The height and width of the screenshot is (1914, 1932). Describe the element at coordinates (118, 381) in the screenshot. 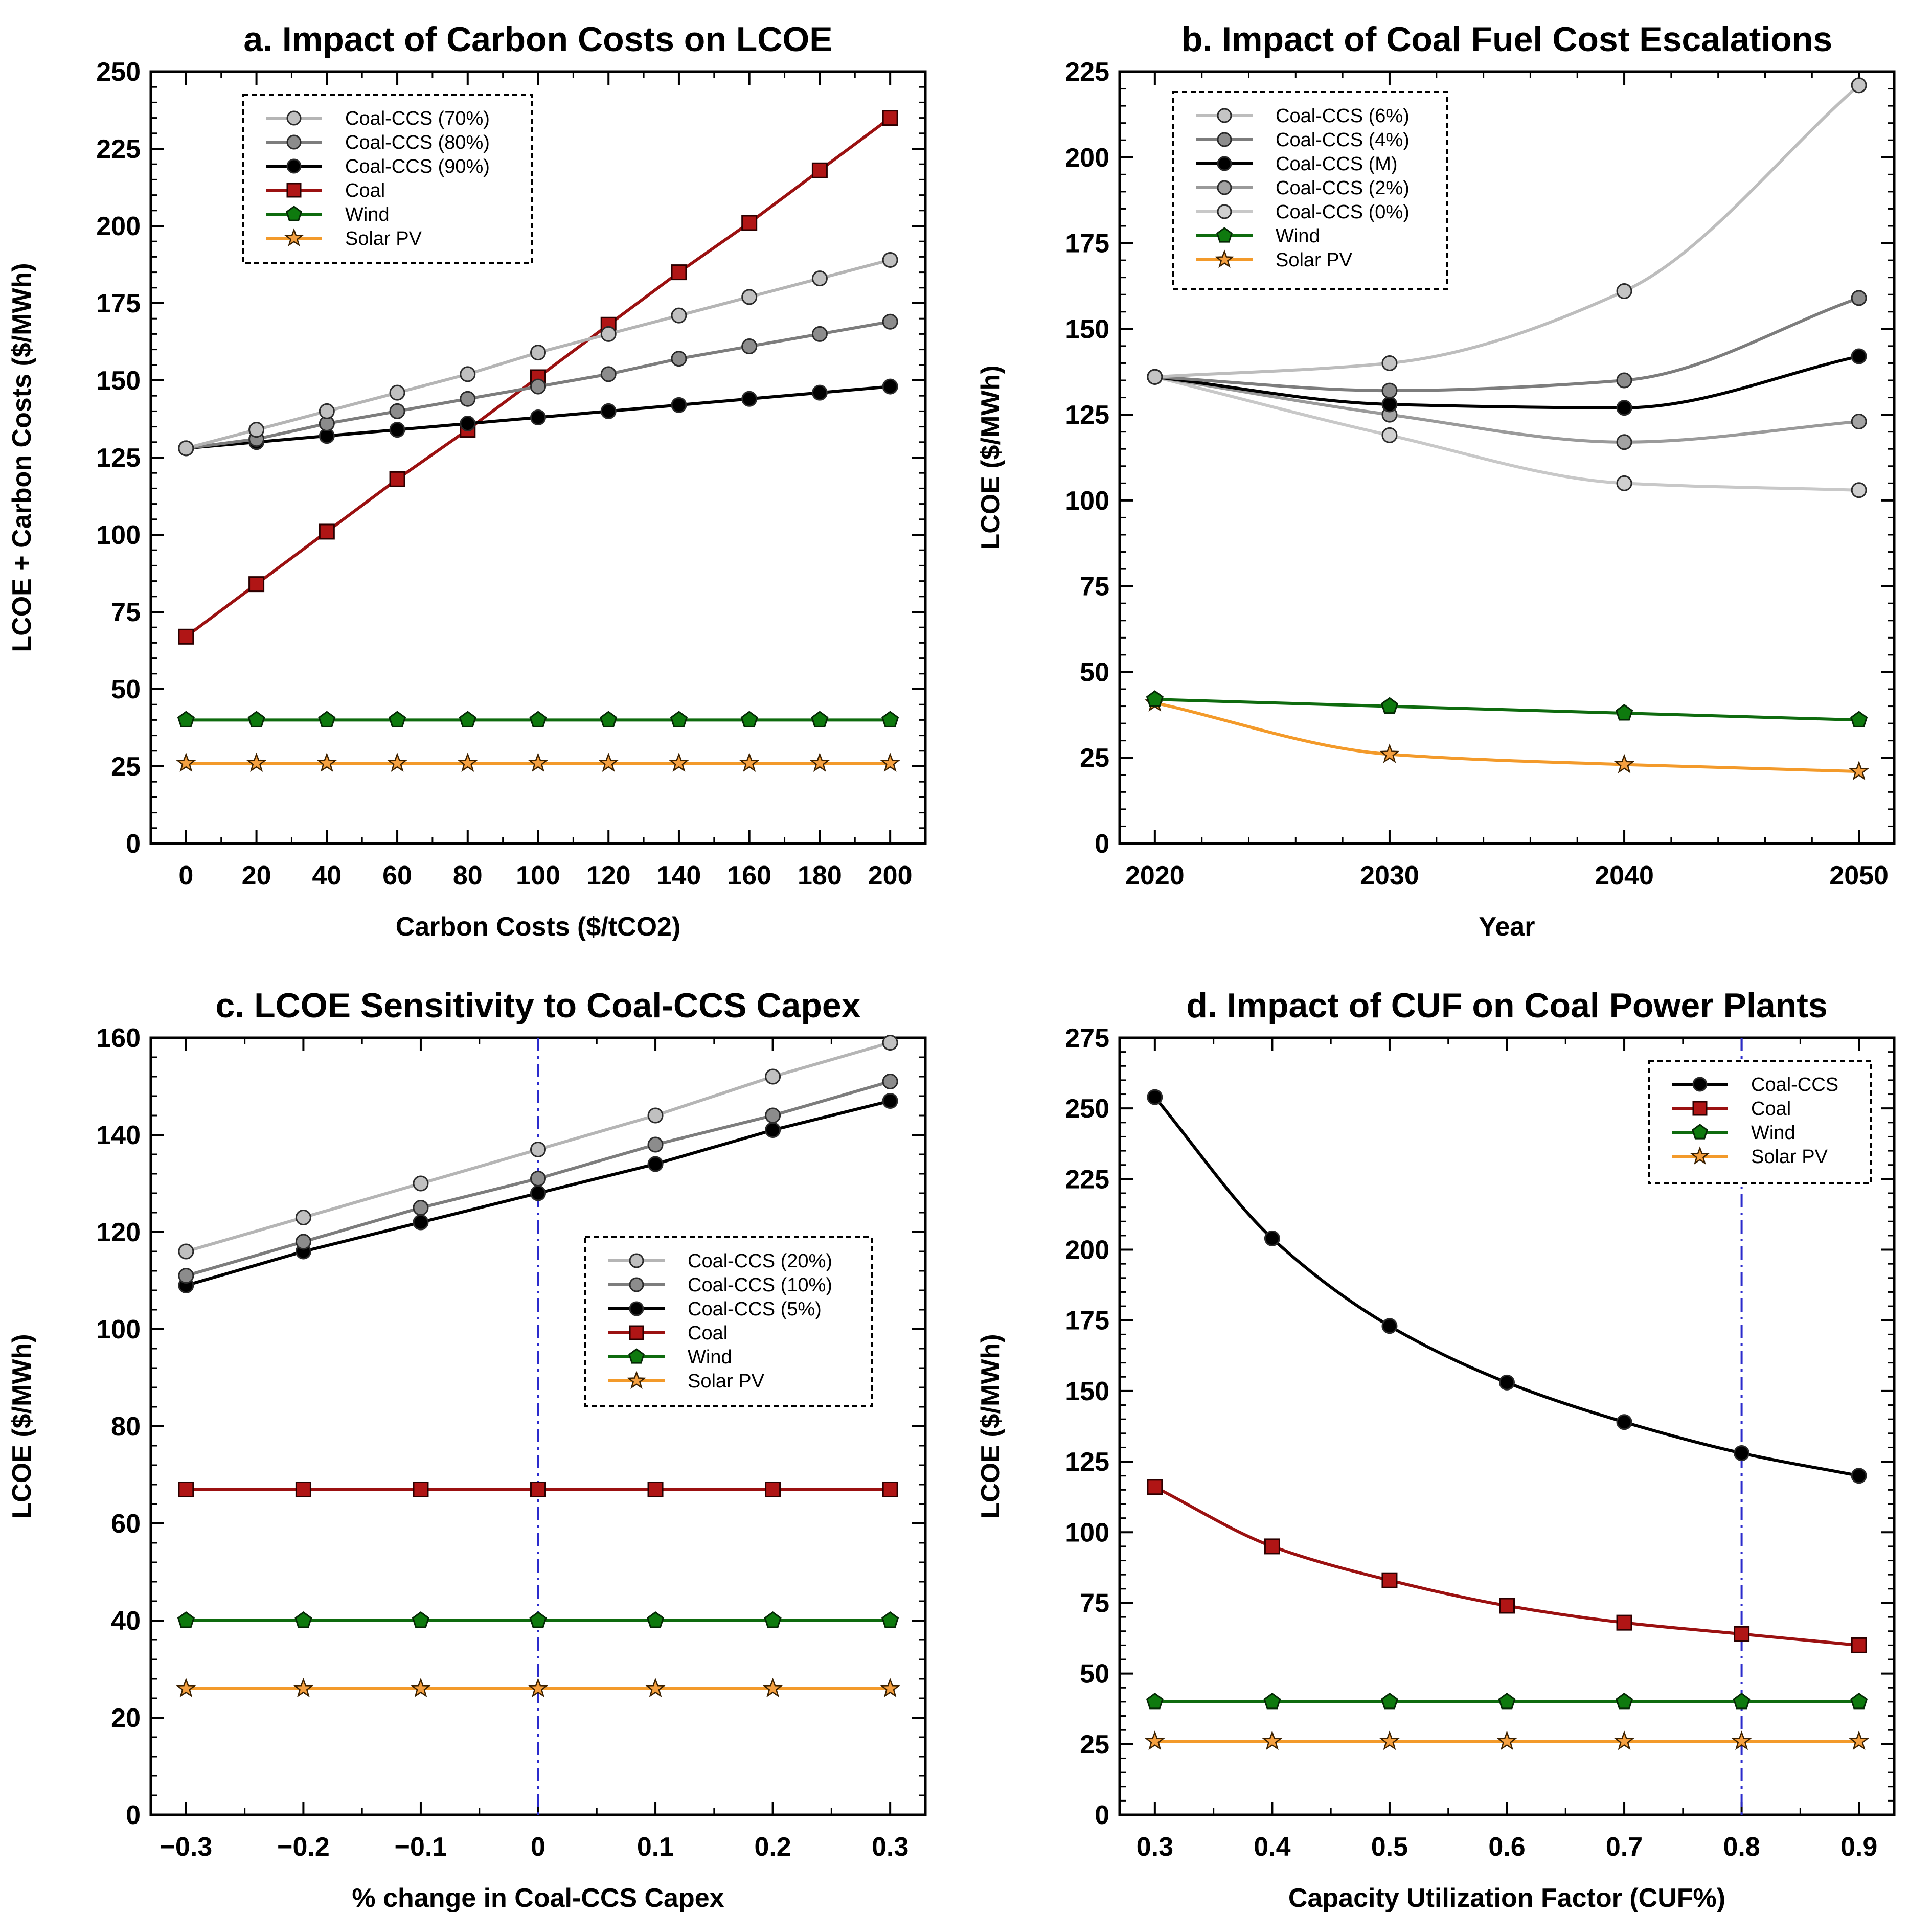

I see `y-tick-label: 150` at that location.